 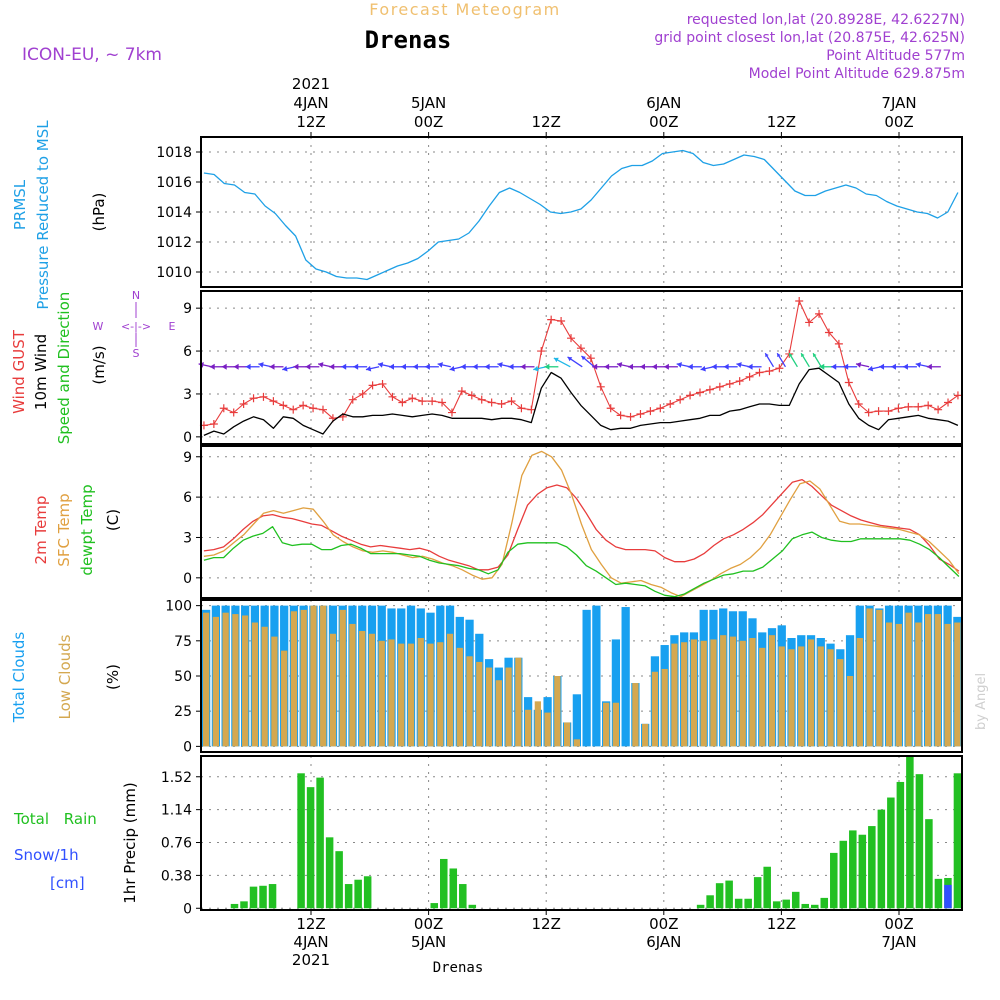 What do you see at coordinates (174, 213) in the screenshot?
I see `y-tick-label: 1014` at bounding box center [174, 213].